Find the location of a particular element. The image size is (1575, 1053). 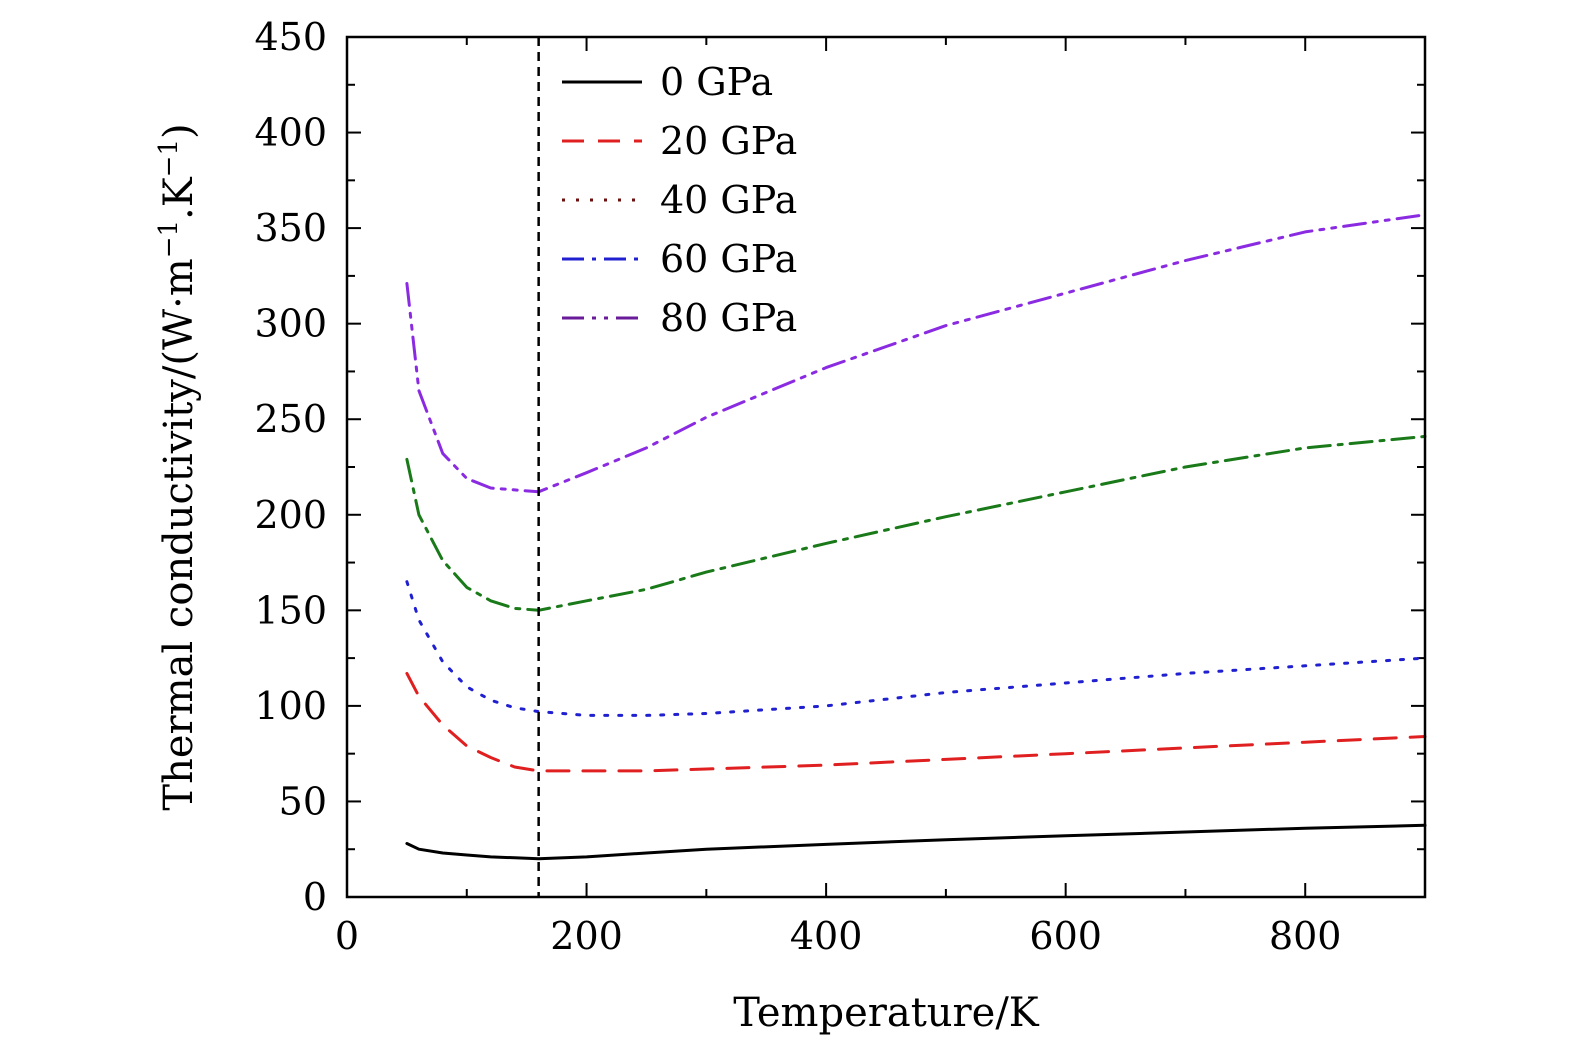

series-line-20-gpa is located at coordinates (916, 722).